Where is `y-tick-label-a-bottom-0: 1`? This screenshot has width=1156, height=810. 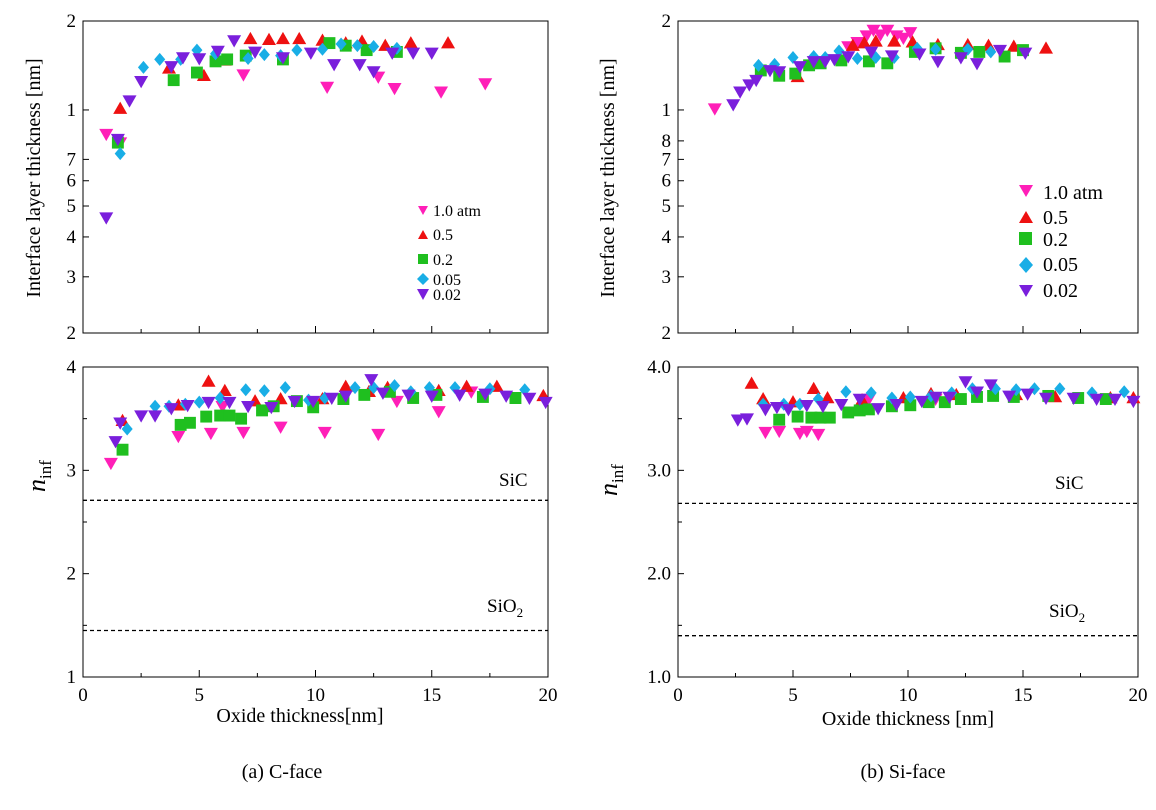 y-tick-label-a-bottom-0: 1 is located at coordinates (72, 677).